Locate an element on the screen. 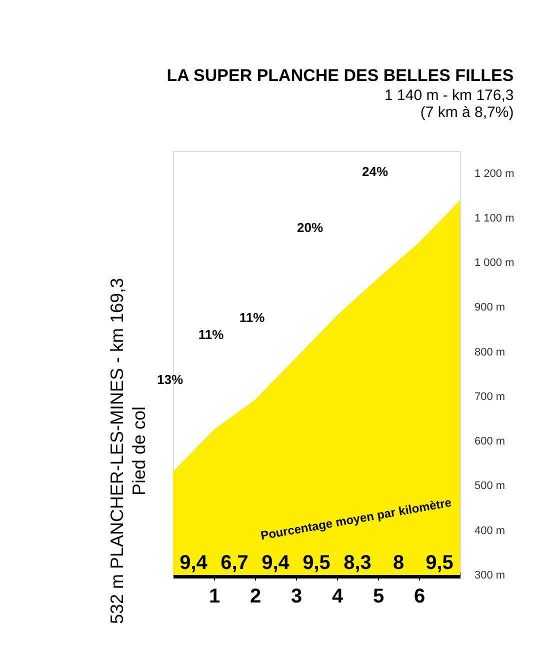 The image size is (549, 666). annotation: 8,3 is located at coordinates (358, 563).